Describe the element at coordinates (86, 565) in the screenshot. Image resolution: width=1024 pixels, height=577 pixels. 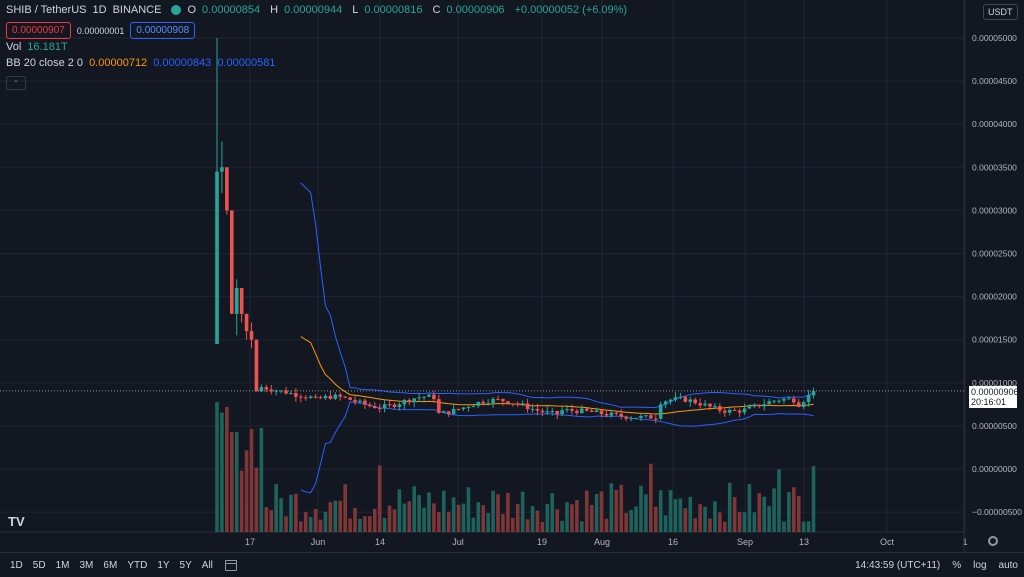
I see `timeframe-3m: 3M` at that location.